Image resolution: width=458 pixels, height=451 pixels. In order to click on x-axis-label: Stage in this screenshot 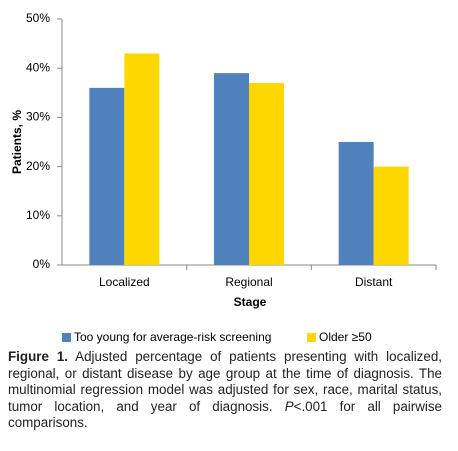, I will do `click(250, 302)`.